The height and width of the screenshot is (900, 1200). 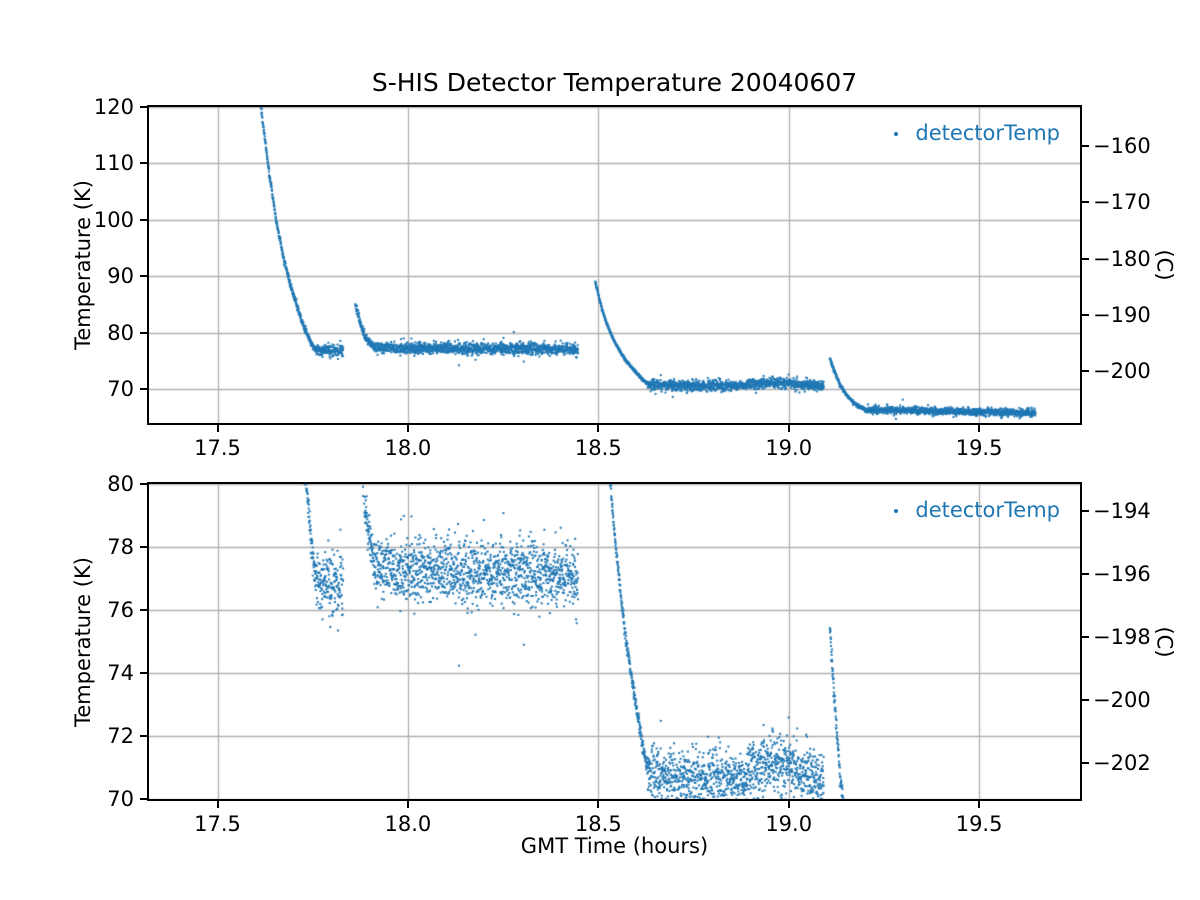 I want to click on y-axis-label-left-bottom: Temperature (K), so click(x=83, y=641).